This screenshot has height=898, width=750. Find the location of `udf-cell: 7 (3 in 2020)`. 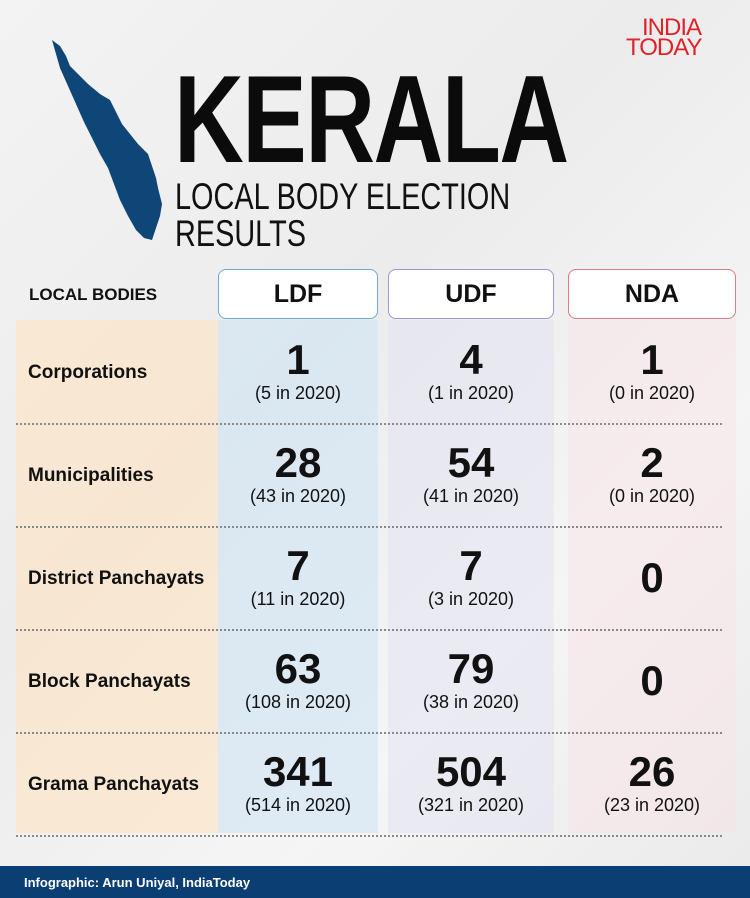

udf-cell: 7 (3 in 2020) is located at coordinates (471, 578).